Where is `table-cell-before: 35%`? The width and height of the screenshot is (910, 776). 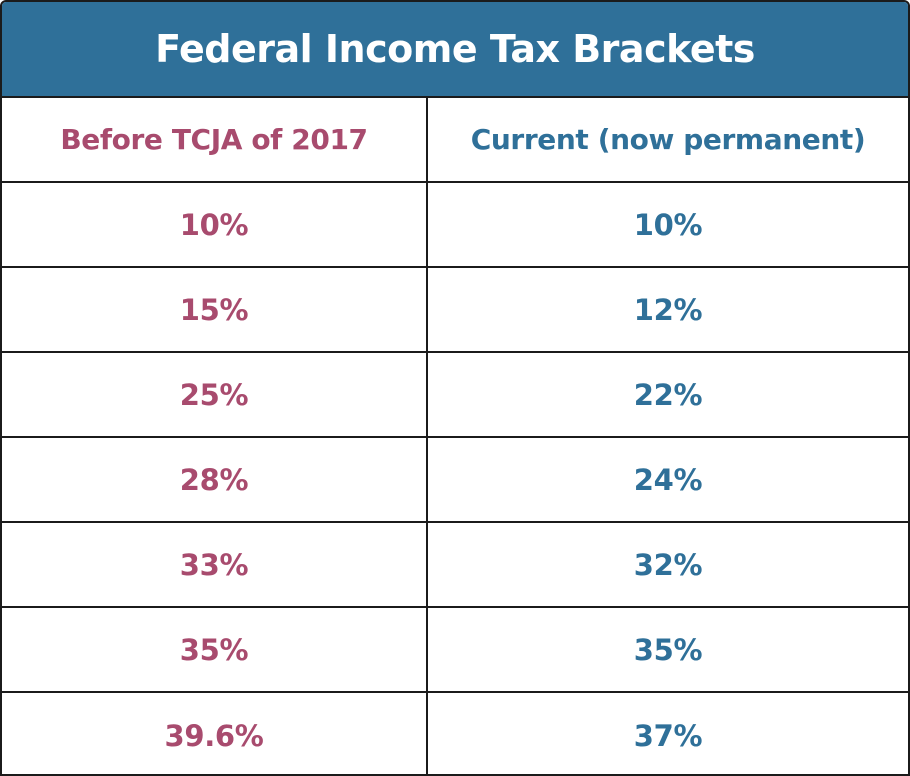
table-cell-before: 35% is located at coordinates (215, 650).